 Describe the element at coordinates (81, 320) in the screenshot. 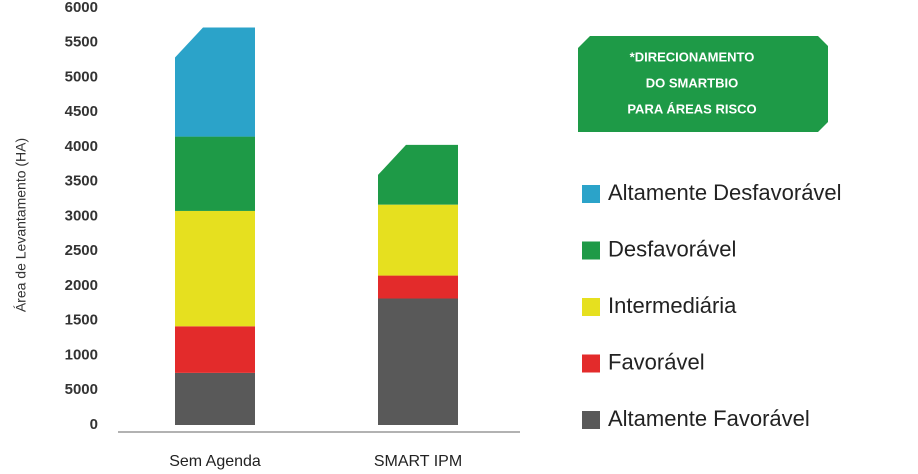

I see `y-tick-label: 1500` at that location.